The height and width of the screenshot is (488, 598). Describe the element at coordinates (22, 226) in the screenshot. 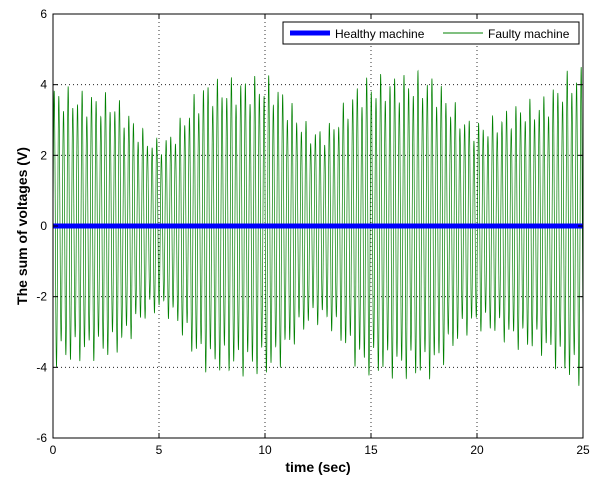

I see `y-axis-label: The sum of voltages (V)` at that location.